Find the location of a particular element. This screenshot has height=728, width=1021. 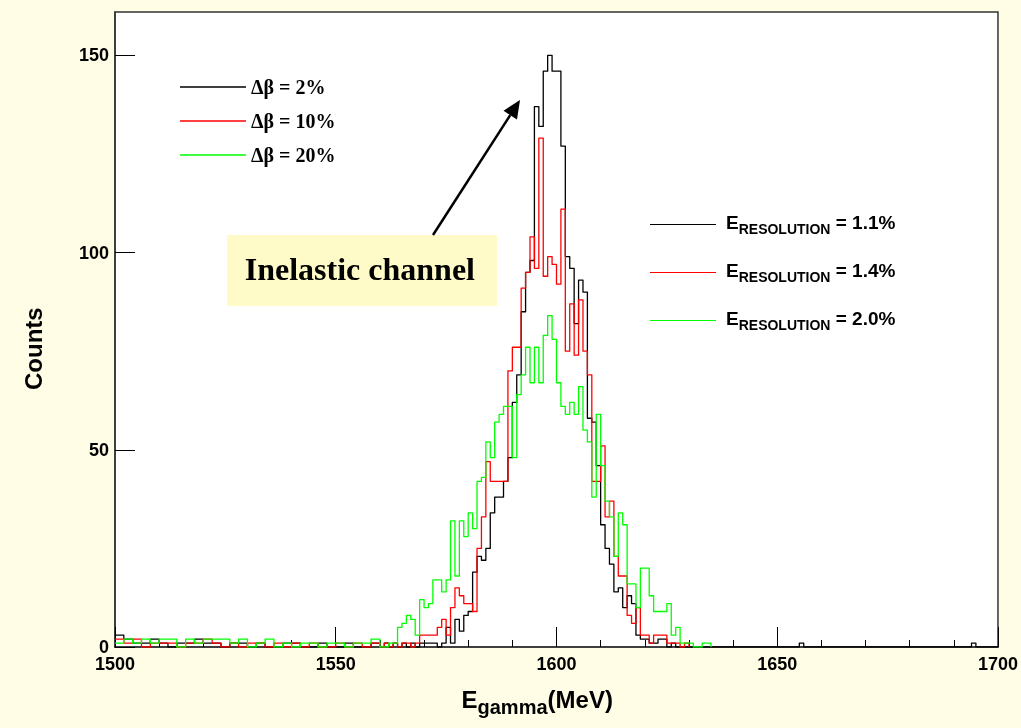

y-axis-title: Counts is located at coordinates (34, 348).